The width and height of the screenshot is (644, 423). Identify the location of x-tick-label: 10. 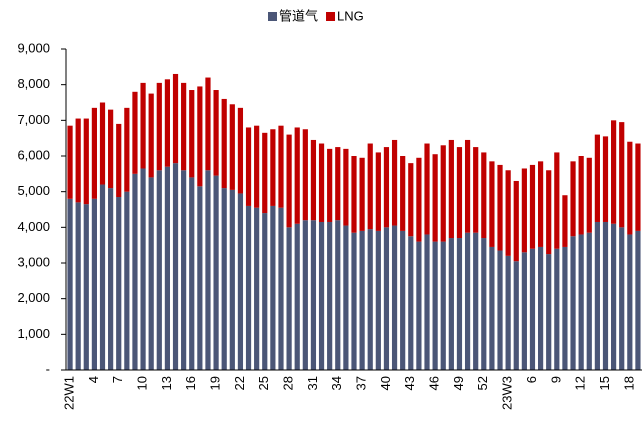
(142, 383).